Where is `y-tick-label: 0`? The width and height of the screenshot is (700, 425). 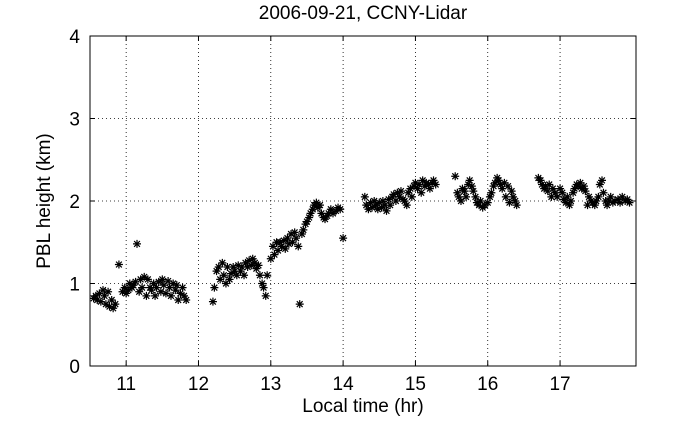
y-tick-label: 0 is located at coordinates (74, 367).